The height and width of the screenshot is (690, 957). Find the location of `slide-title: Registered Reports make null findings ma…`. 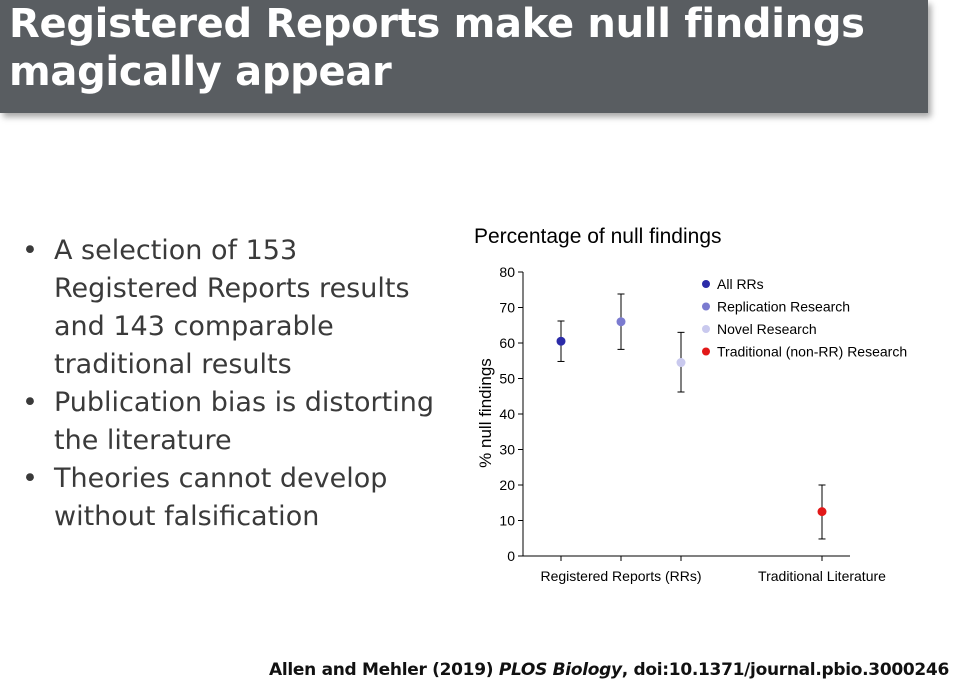

slide-title: Registered Reports make null findings ma… is located at coordinates (437, 48).